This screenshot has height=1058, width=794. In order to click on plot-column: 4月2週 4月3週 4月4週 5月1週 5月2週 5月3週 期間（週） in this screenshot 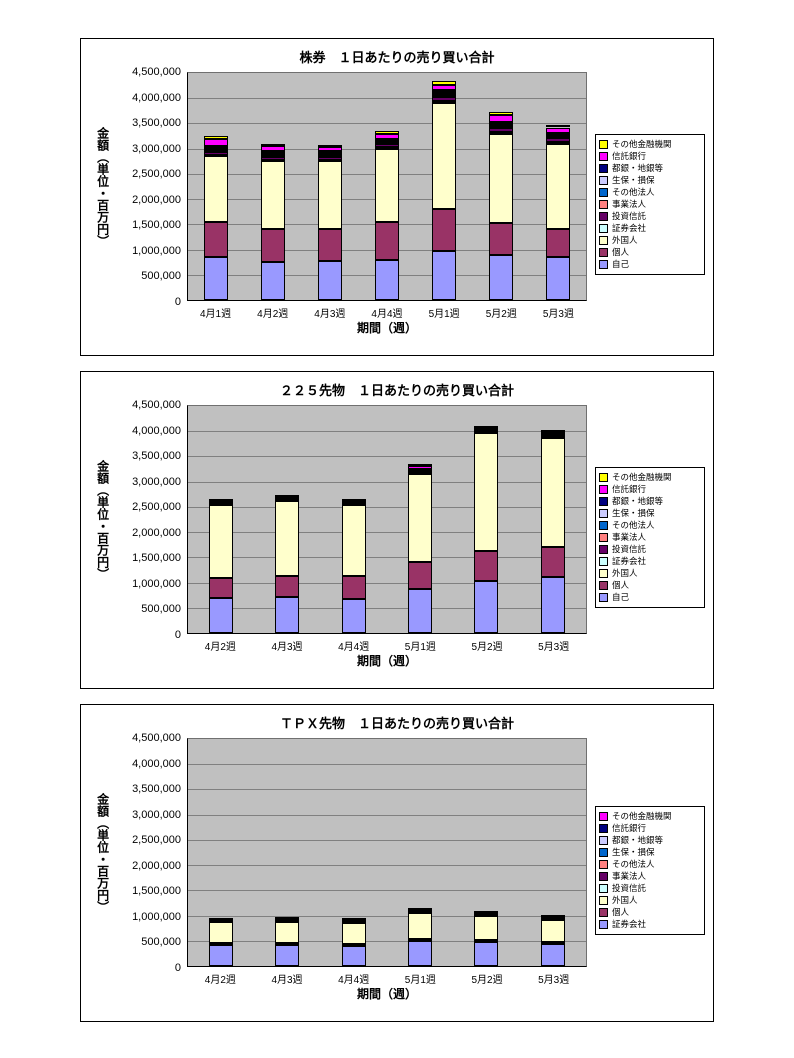, I will do `click(387, 870)`.